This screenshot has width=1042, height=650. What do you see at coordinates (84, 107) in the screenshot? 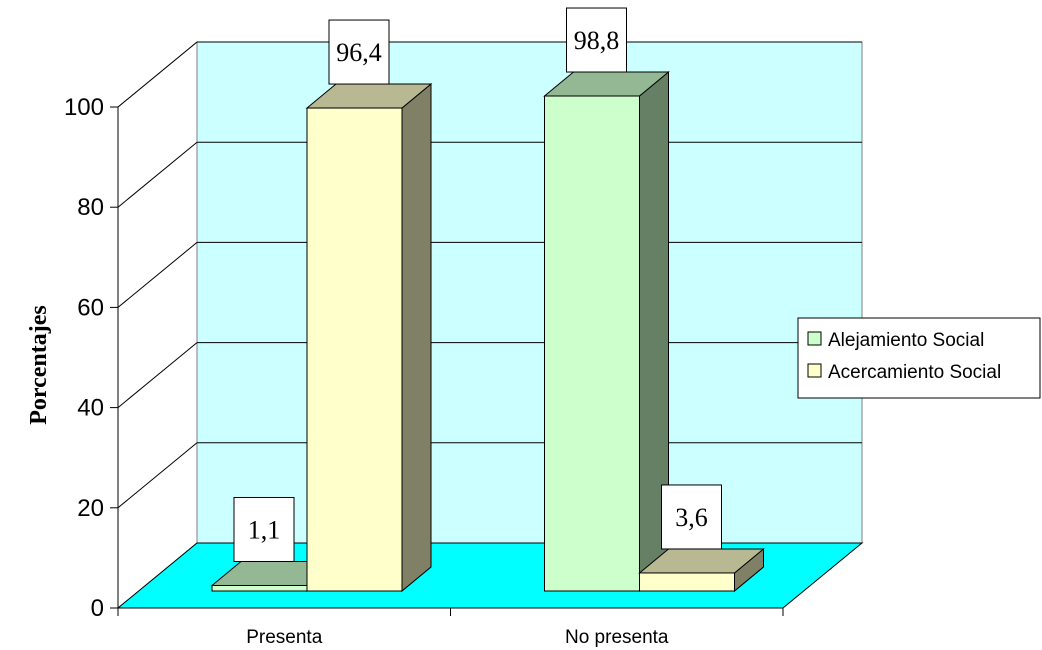
I see `y-tick-label: 100` at bounding box center [84, 107].